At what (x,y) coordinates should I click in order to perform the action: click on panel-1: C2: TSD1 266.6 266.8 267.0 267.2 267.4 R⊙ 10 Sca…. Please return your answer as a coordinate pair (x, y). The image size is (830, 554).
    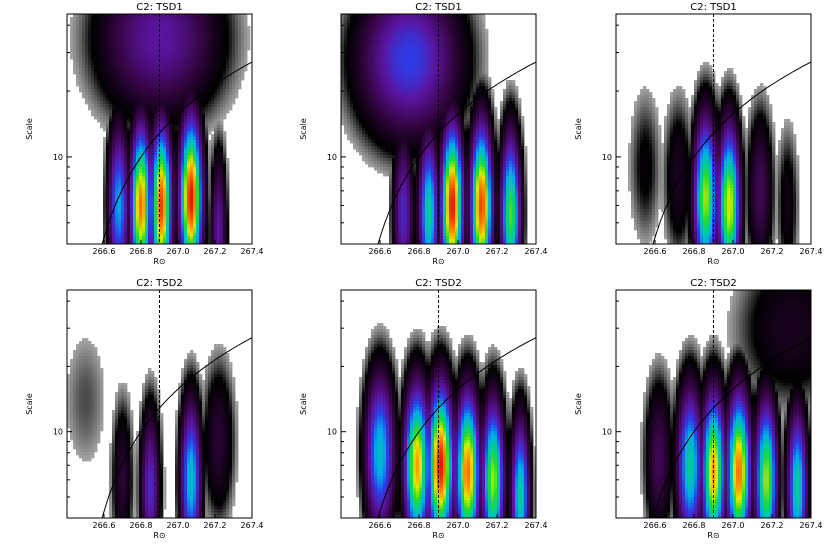
    Looking at the image, I should click on (144, 134).